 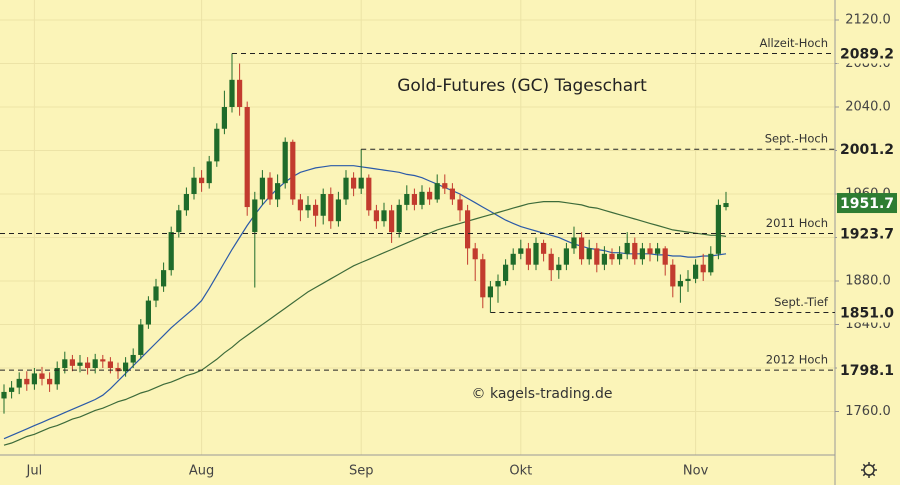 What do you see at coordinates (868, 281) in the screenshot?
I see `y-tick-label: 1880.0` at bounding box center [868, 281].